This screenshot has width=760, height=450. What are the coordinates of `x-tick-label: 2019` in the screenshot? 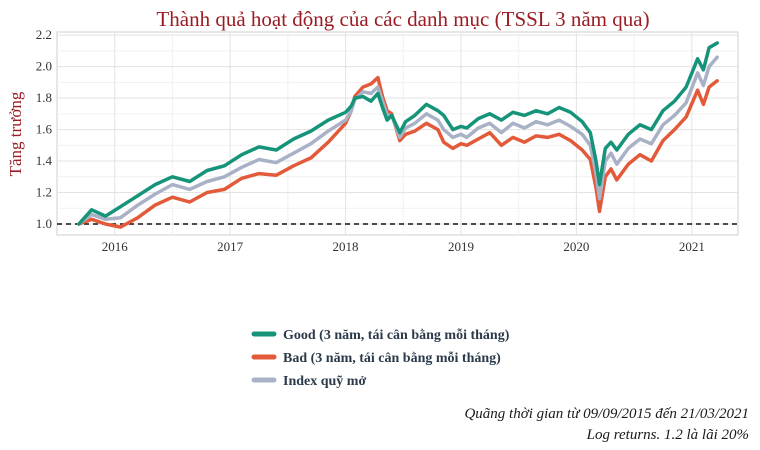 It's located at (461, 246).